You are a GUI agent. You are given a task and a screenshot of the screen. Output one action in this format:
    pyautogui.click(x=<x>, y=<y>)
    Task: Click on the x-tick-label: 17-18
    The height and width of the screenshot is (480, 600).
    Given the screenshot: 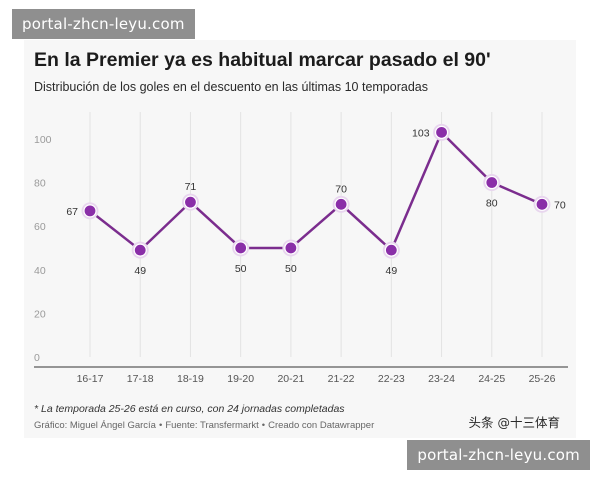 What is the action you would take?
    pyautogui.click(x=140, y=379)
    